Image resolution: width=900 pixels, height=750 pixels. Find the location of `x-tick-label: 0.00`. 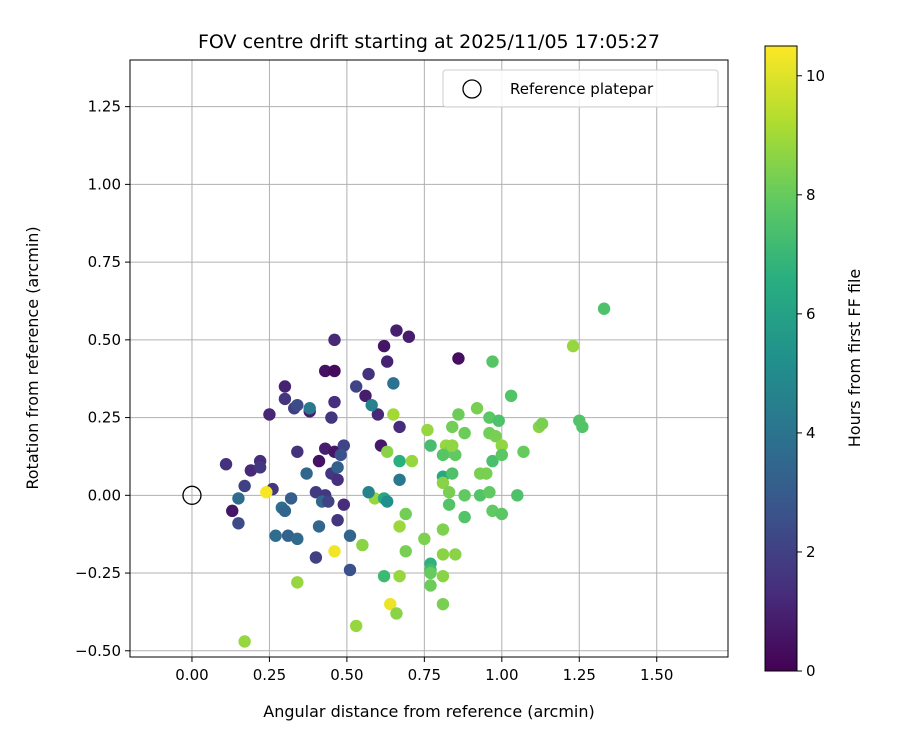

x-tick-label: 0.00 is located at coordinates (191, 675).